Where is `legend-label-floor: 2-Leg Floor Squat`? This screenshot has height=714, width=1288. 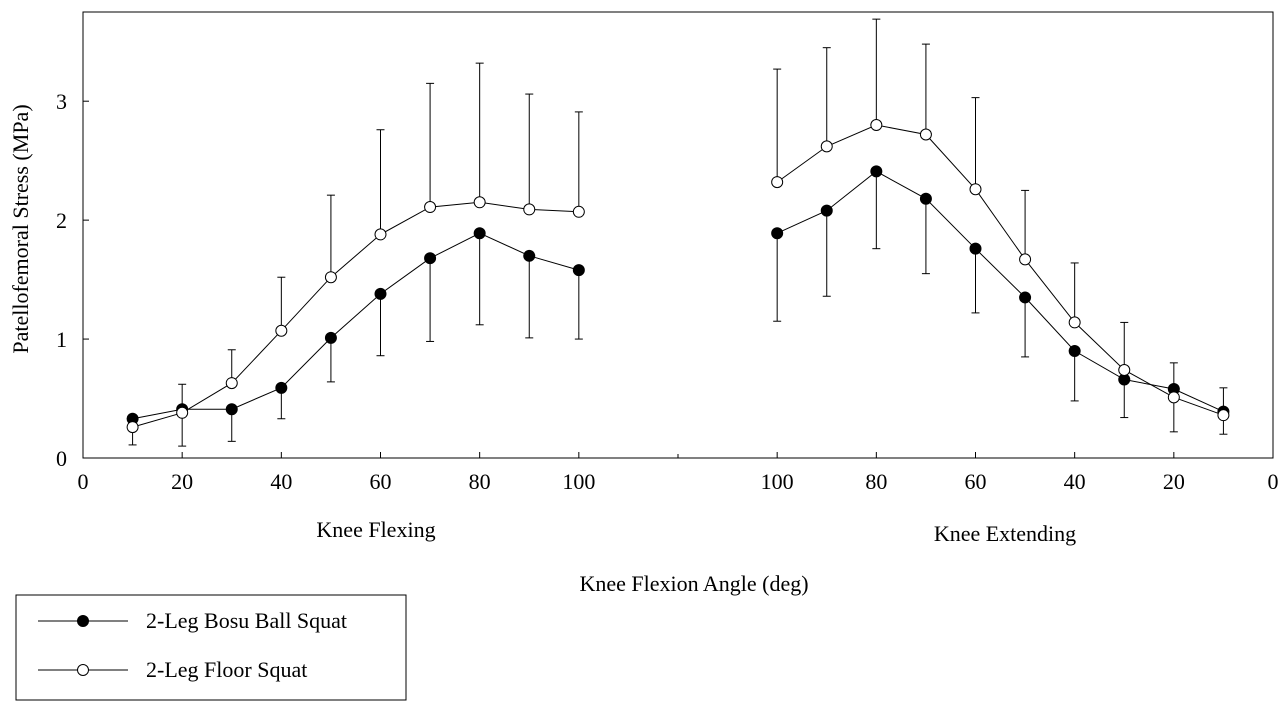 legend-label-floor: 2-Leg Floor Squat is located at coordinates (226, 669).